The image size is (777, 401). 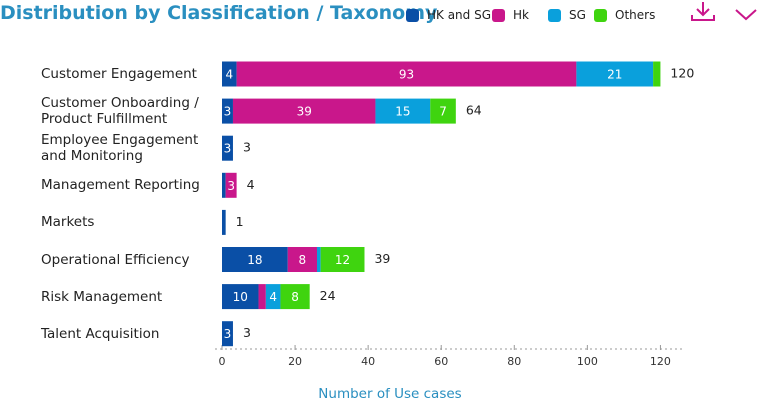 What do you see at coordinates (240, 221) in the screenshot?
I see `total-label: 1` at bounding box center [240, 221].